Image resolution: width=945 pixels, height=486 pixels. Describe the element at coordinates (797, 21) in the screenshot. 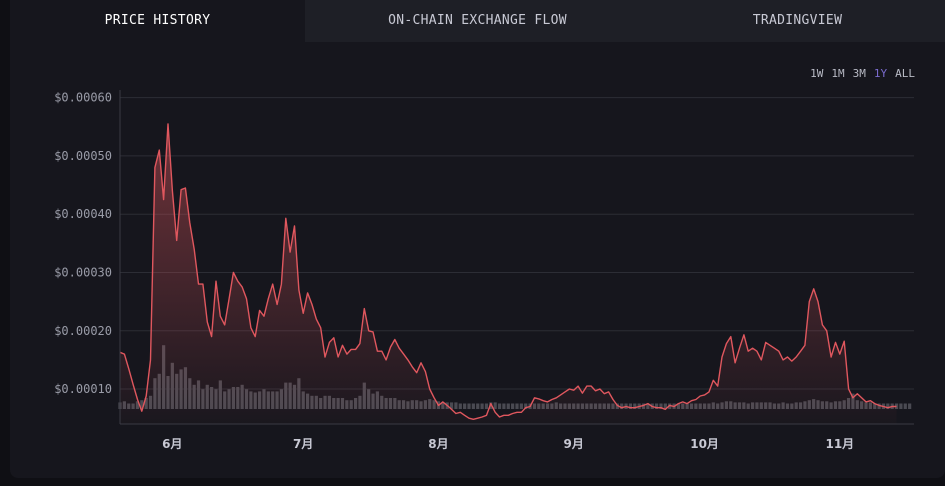

I see `tab-tradingview: TRADINGVIEW` at that location.